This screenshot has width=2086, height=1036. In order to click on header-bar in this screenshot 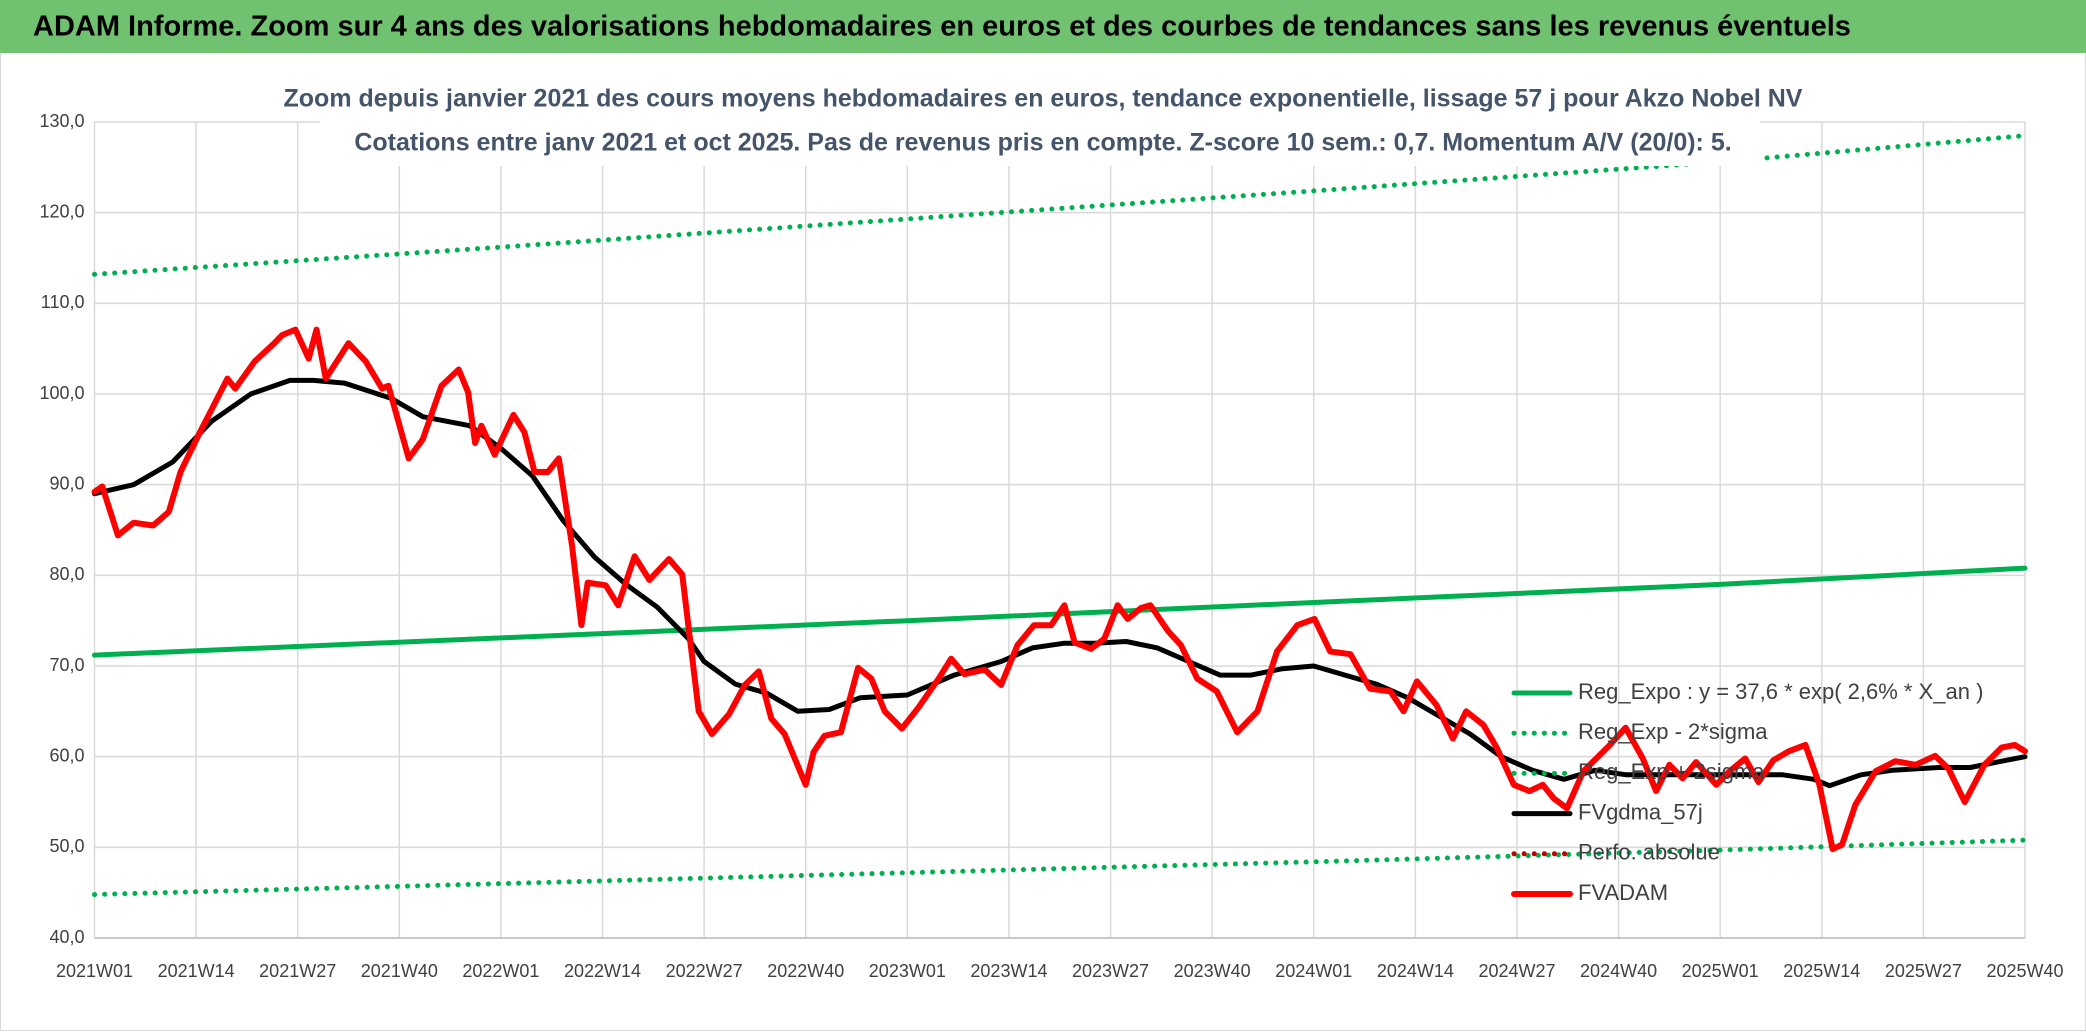, I will do `click(1043, 26)`.